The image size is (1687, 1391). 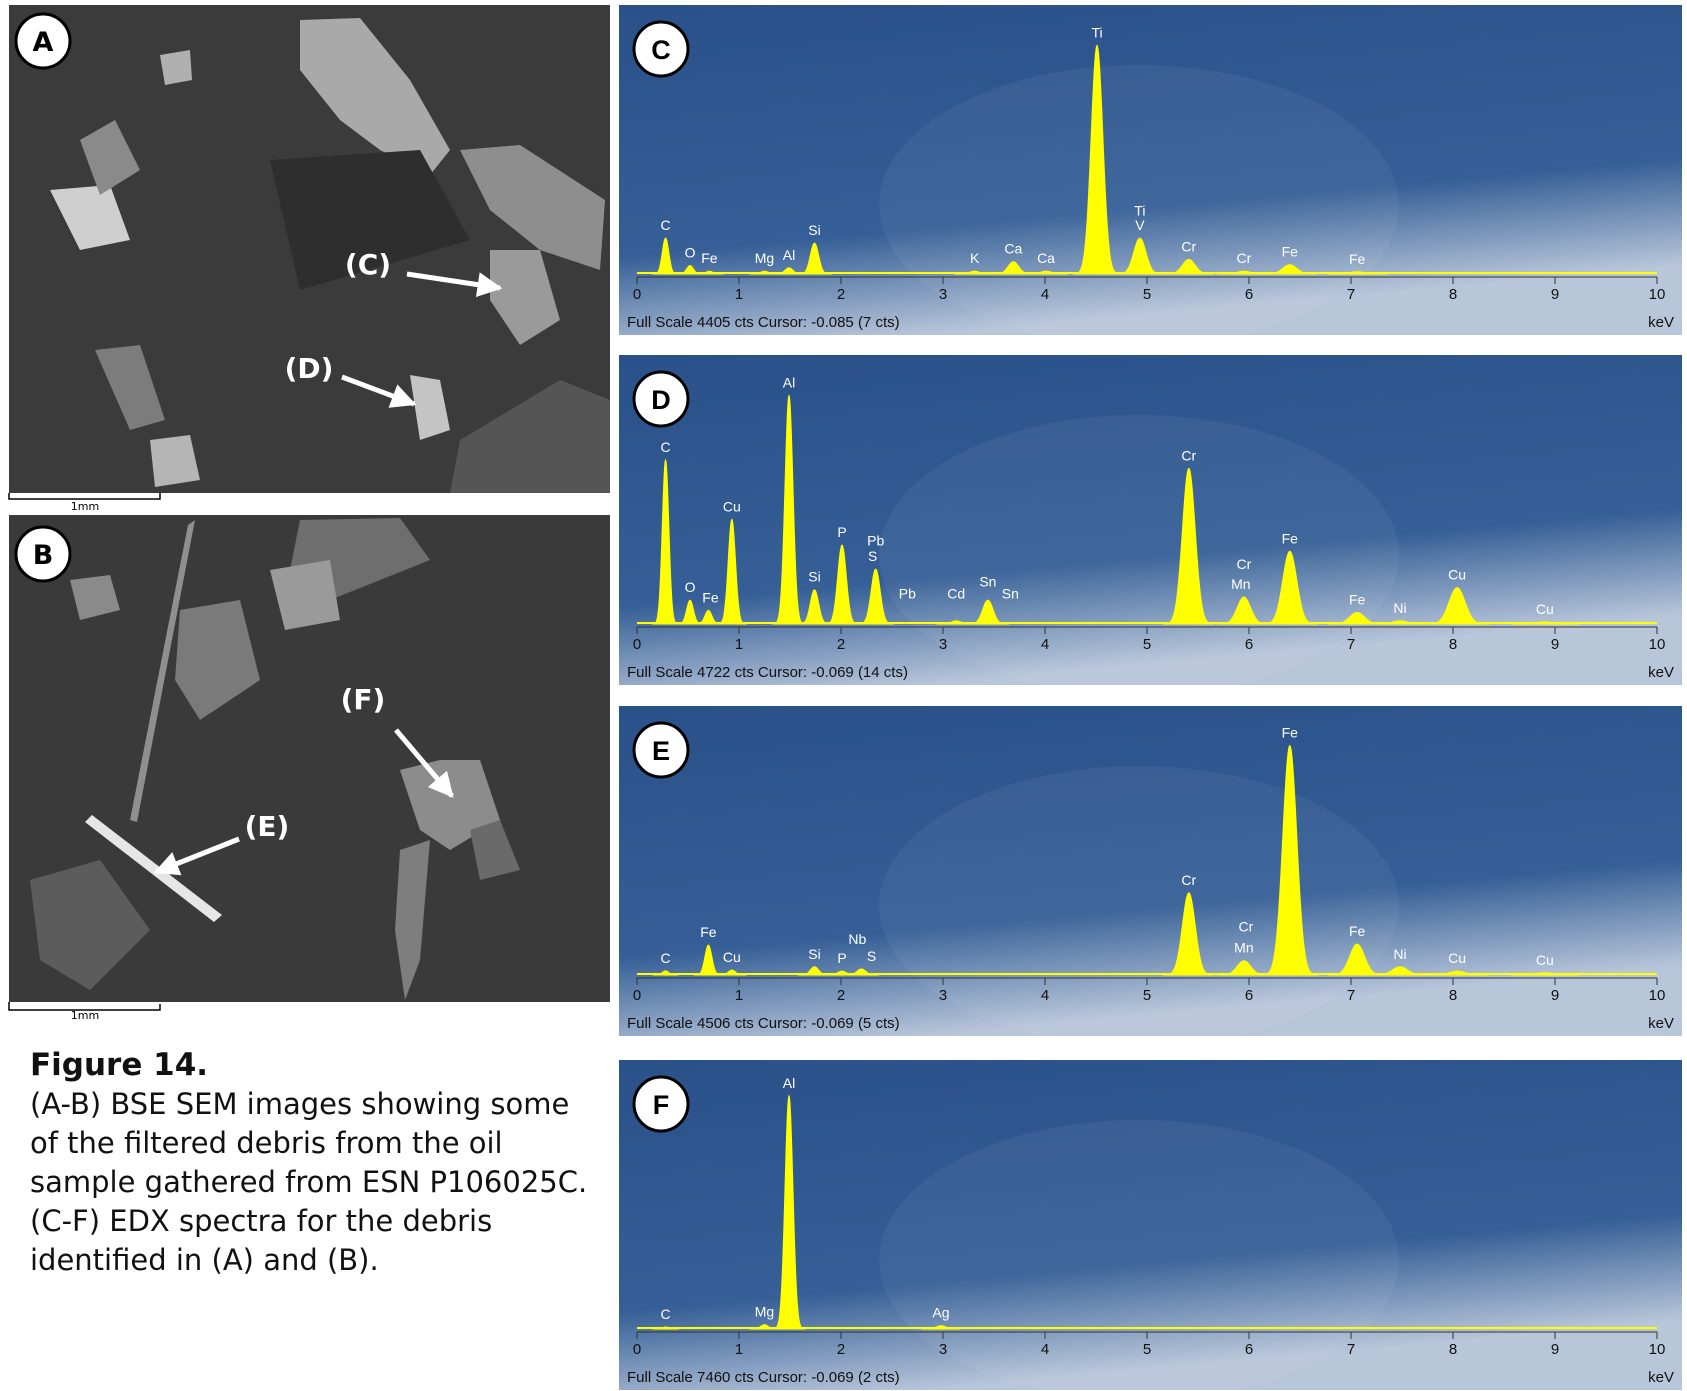 What do you see at coordinates (814, 954) in the screenshot?
I see `peak-label: Si` at bounding box center [814, 954].